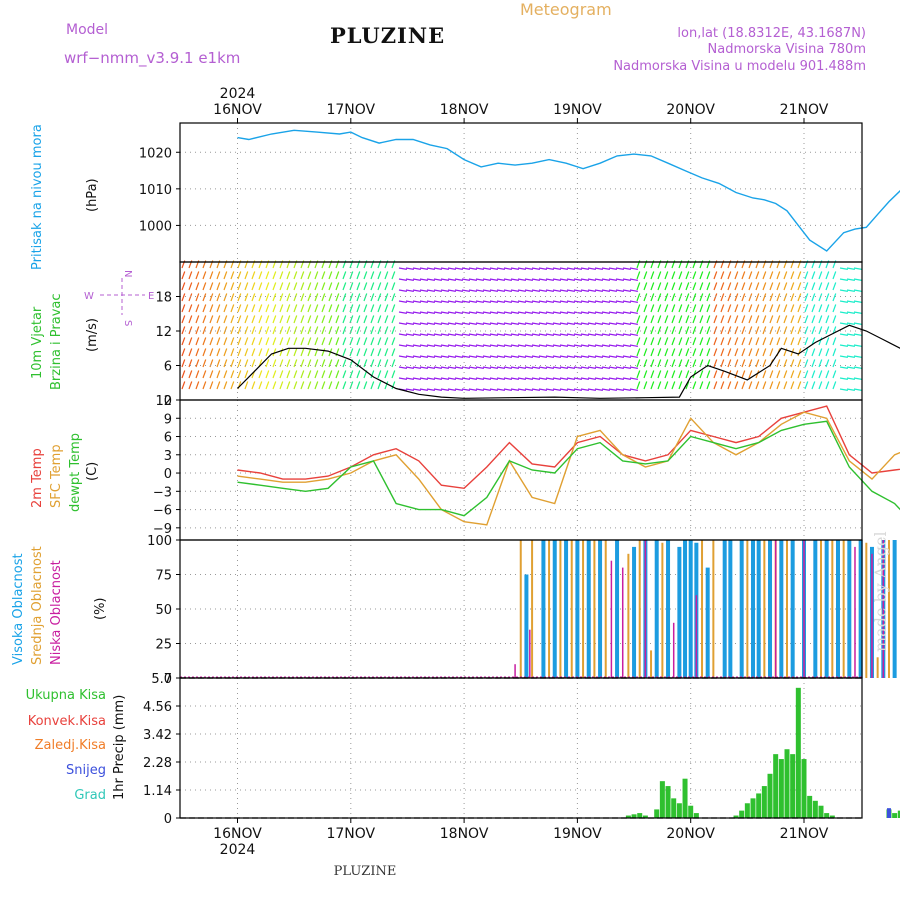 Image resolution: width=900 pixels, height=900 pixels. Describe the element at coordinates (888, 813) in the screenshot. I see `precip-bar-snow` at that location.